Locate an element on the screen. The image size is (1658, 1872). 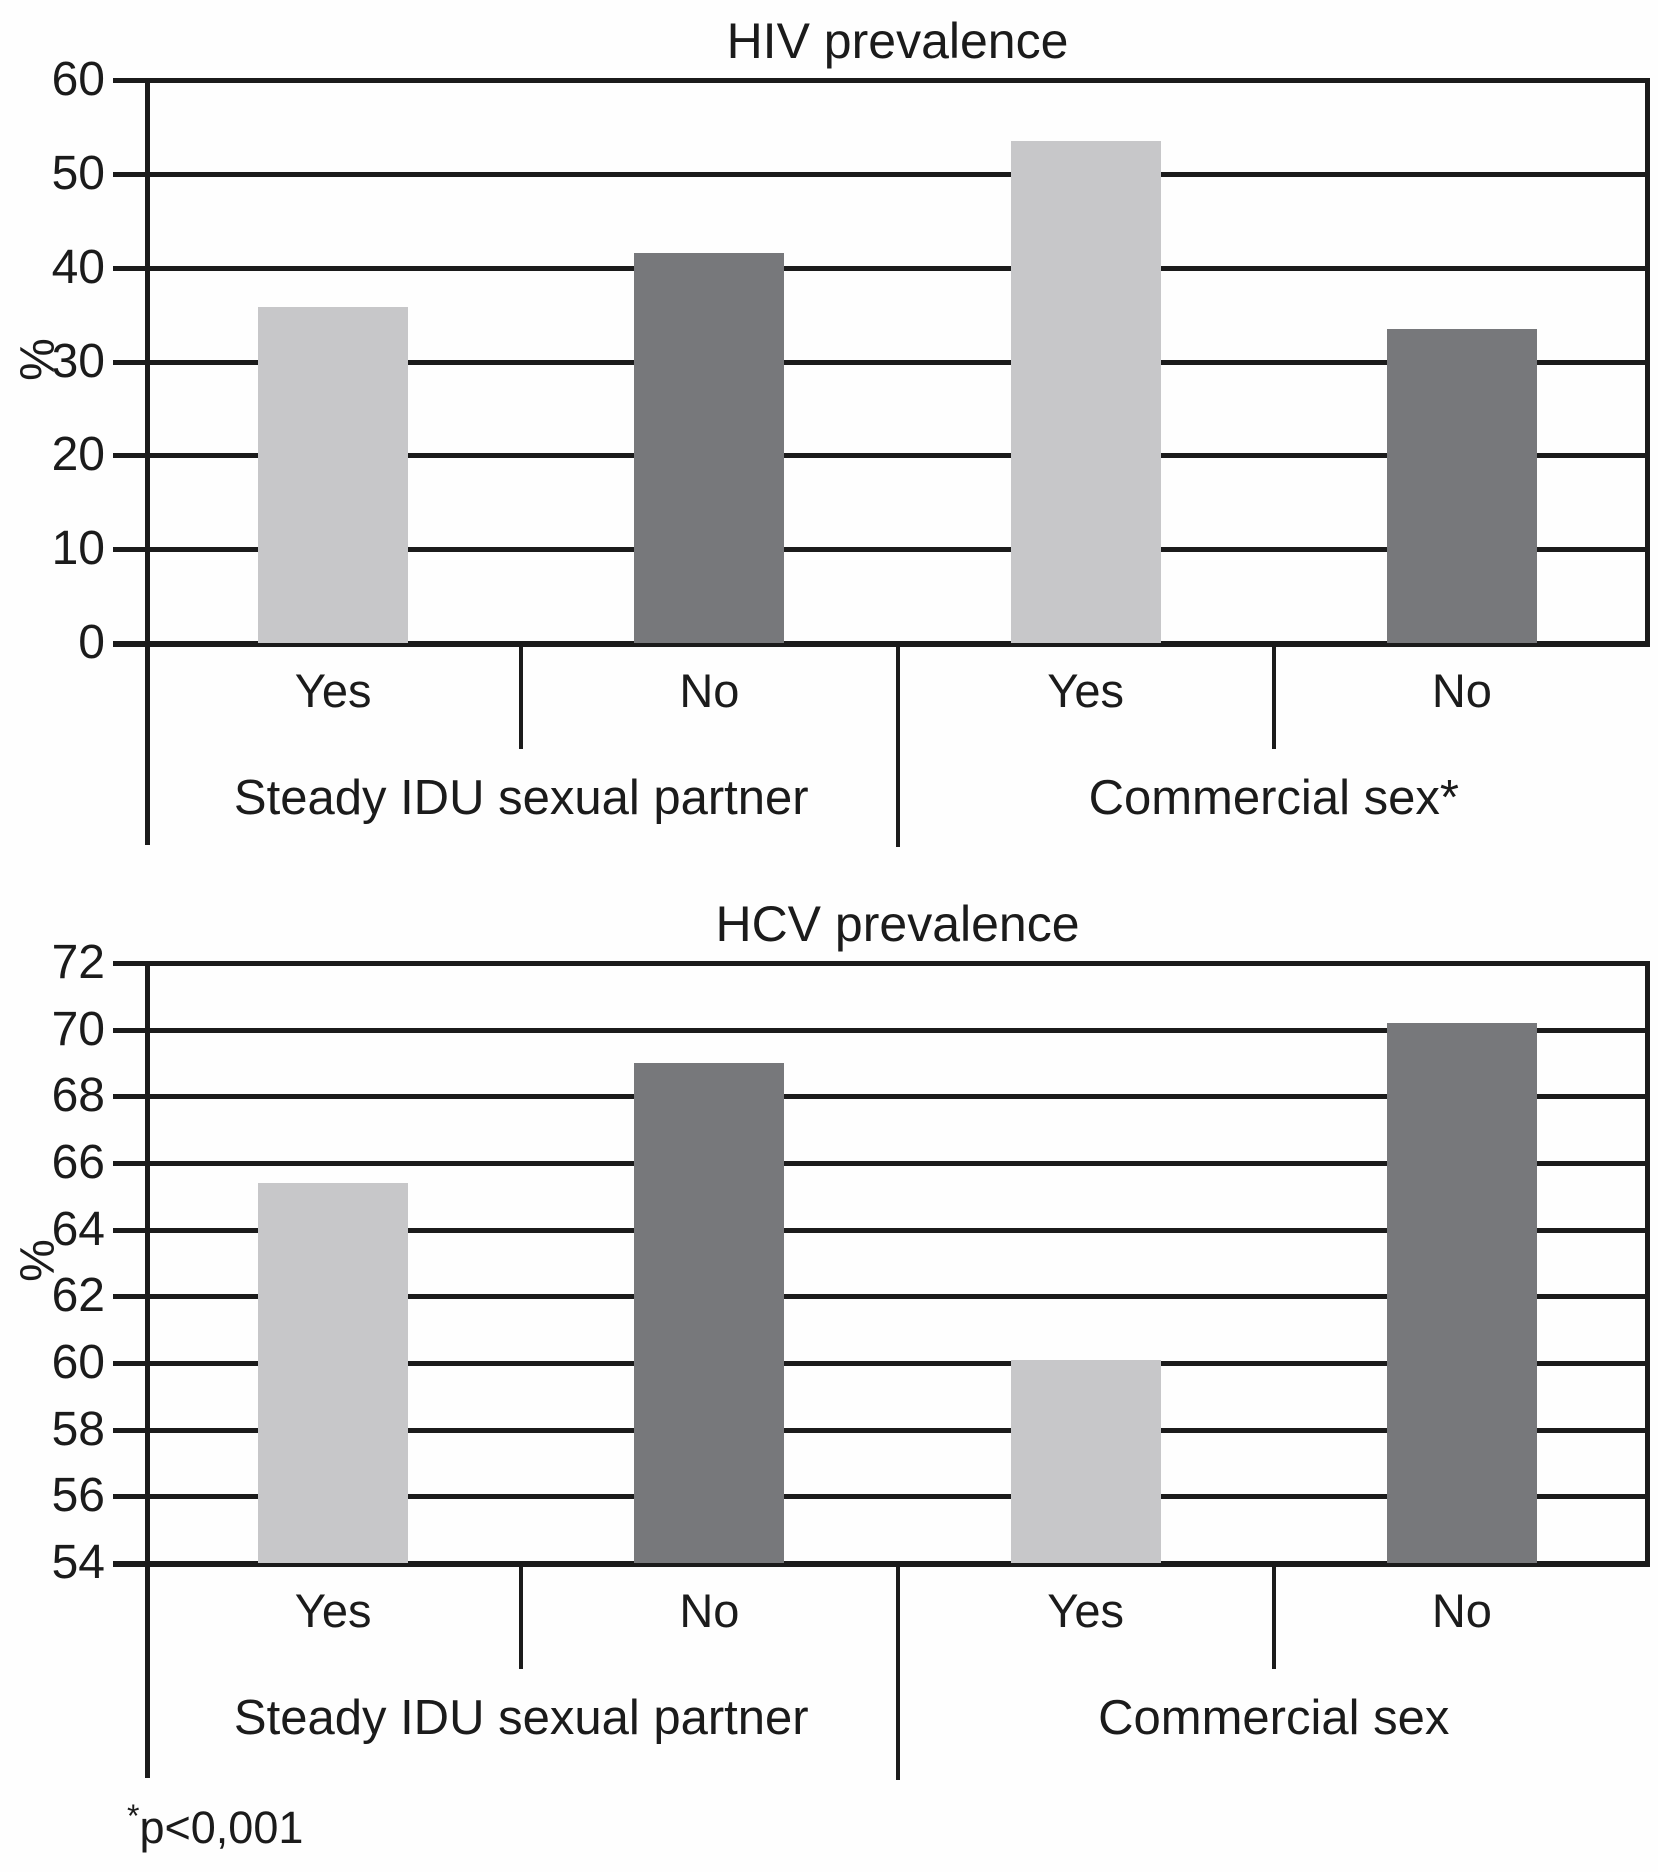
y-tick-label-58: 58 is located at coordinates (78, 1429).